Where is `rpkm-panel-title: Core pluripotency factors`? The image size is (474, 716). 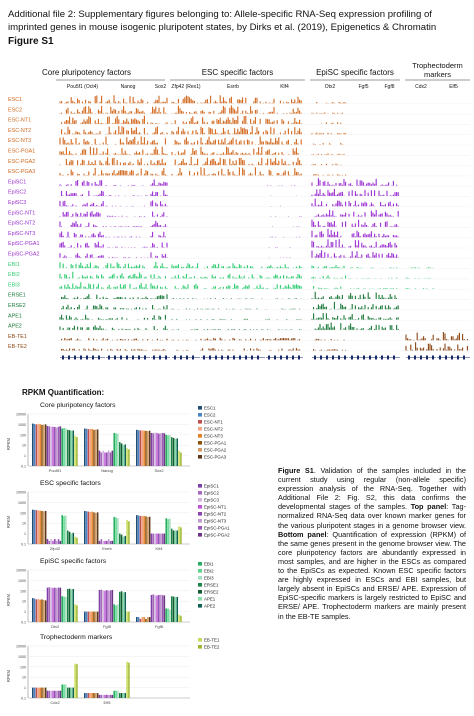
rpkm-panel-title: Core pluripotency factors is located at coordinates (78, 405).